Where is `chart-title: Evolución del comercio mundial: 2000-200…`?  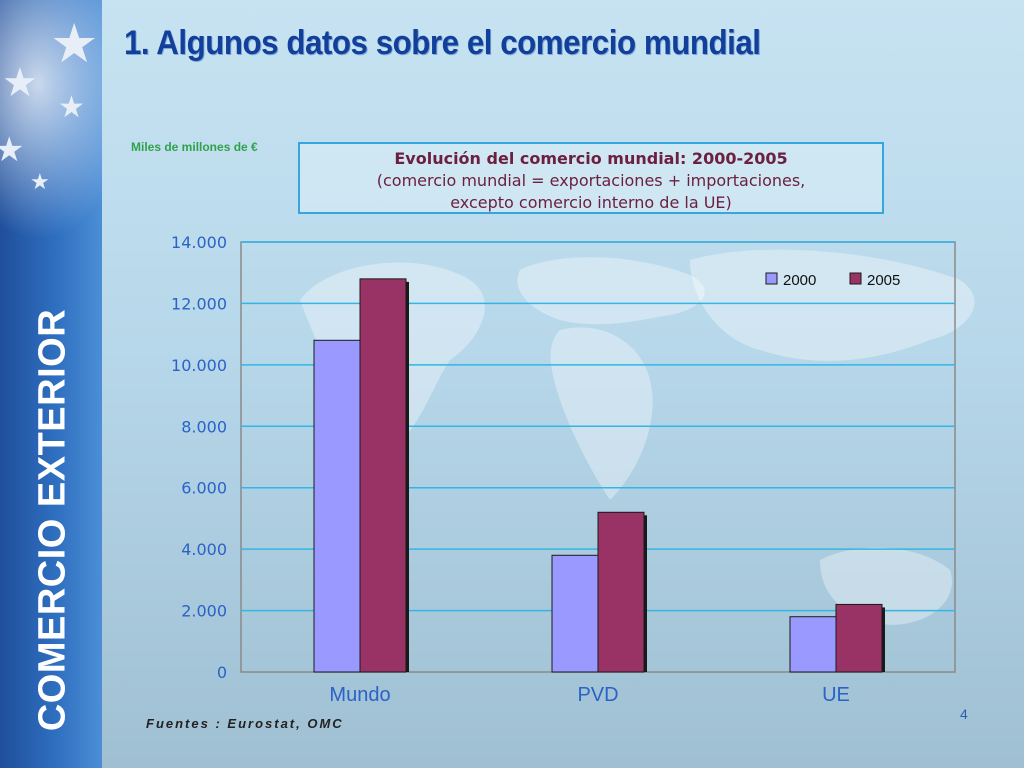
chart-title: Evolución del comercio mundial: 2000-200… is located at coordinates (591, 158).